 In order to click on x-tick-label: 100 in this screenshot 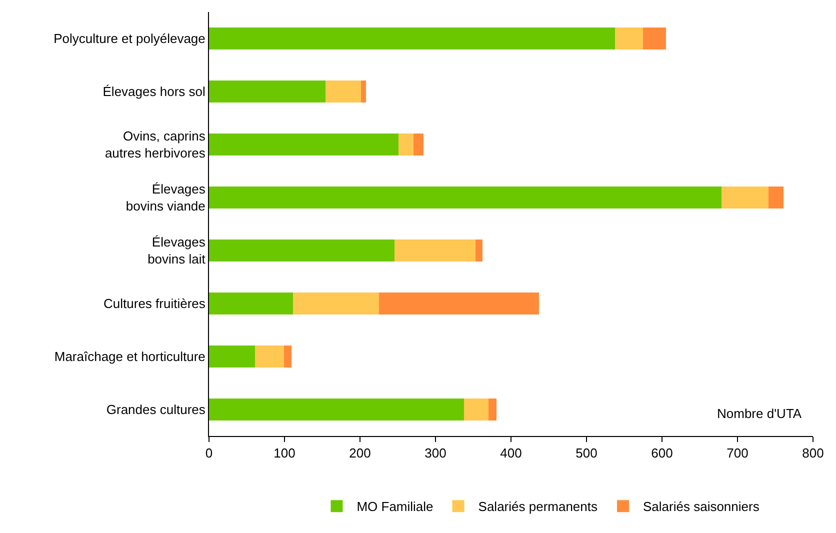, I will do `click(285, 453)`.